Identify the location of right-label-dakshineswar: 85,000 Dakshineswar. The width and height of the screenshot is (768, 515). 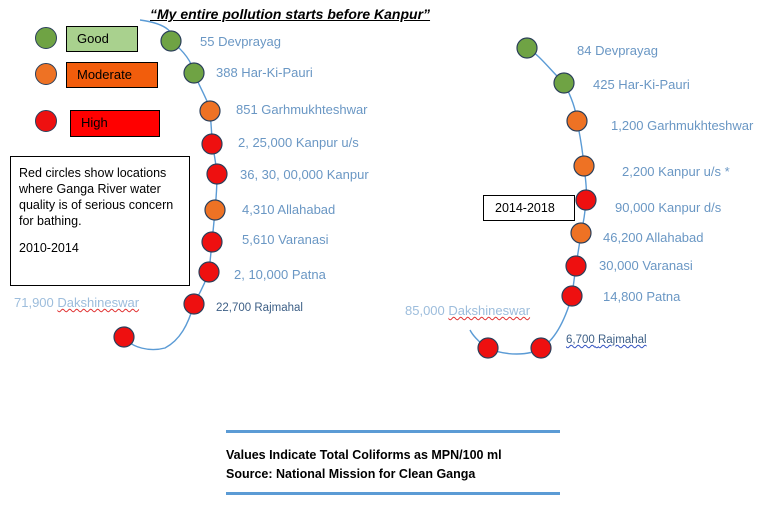
(467, 310).